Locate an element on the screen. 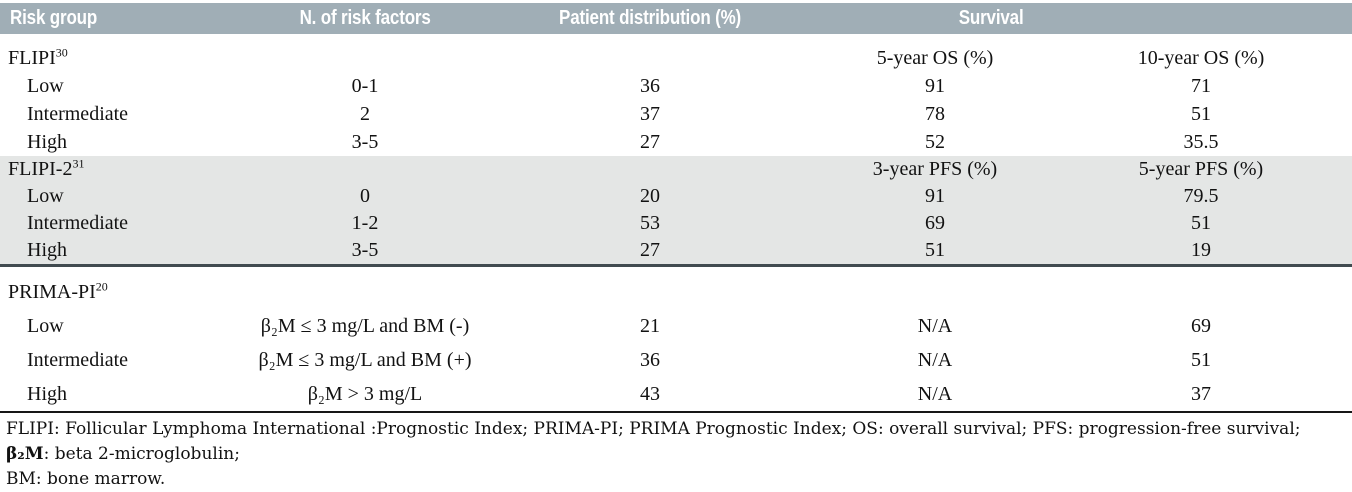 This screenshot has height=492, width=1352. col-header-patient-distribution: Patient distribution (%) is located at coordinates (650, 18).